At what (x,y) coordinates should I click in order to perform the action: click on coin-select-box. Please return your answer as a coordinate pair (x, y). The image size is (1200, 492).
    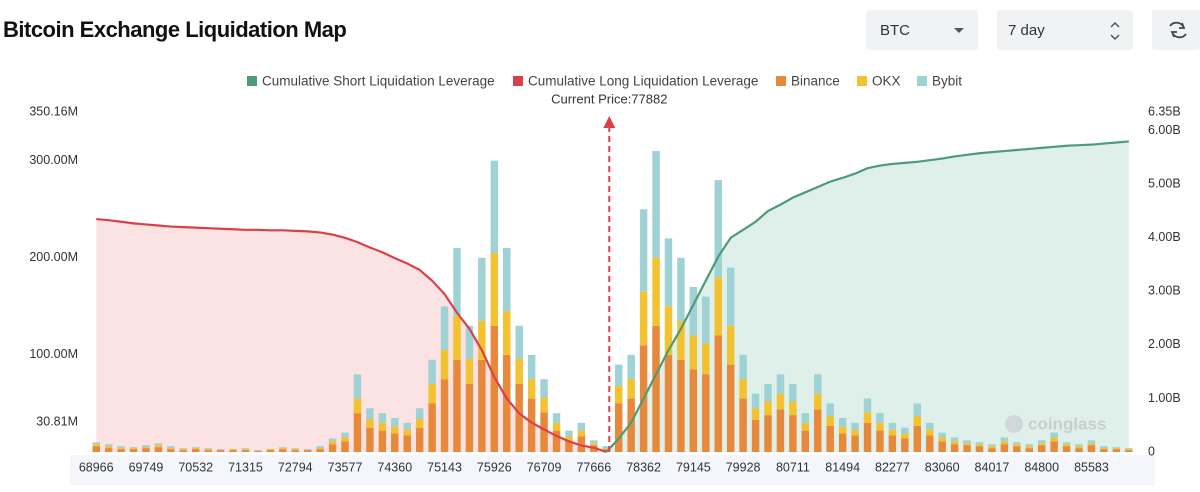
    Looking at the image, I should click on (922, 30).